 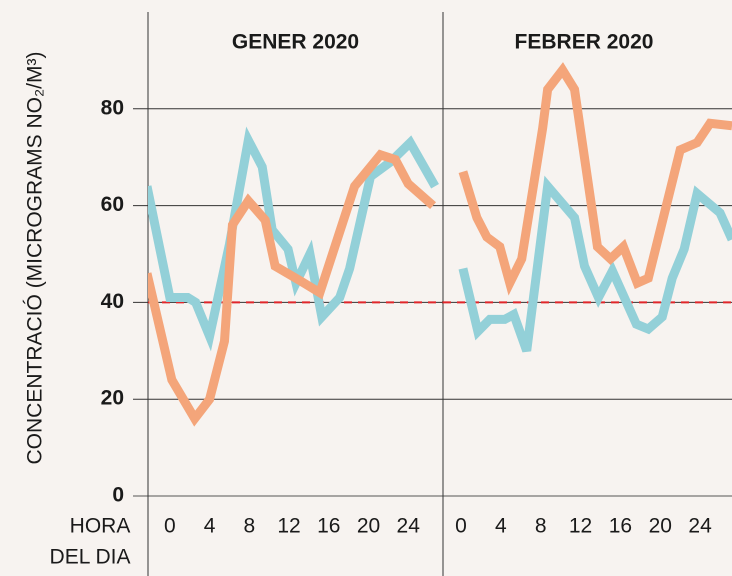 I want to click on y-tick-label: 80, so click(x=112, y=107).